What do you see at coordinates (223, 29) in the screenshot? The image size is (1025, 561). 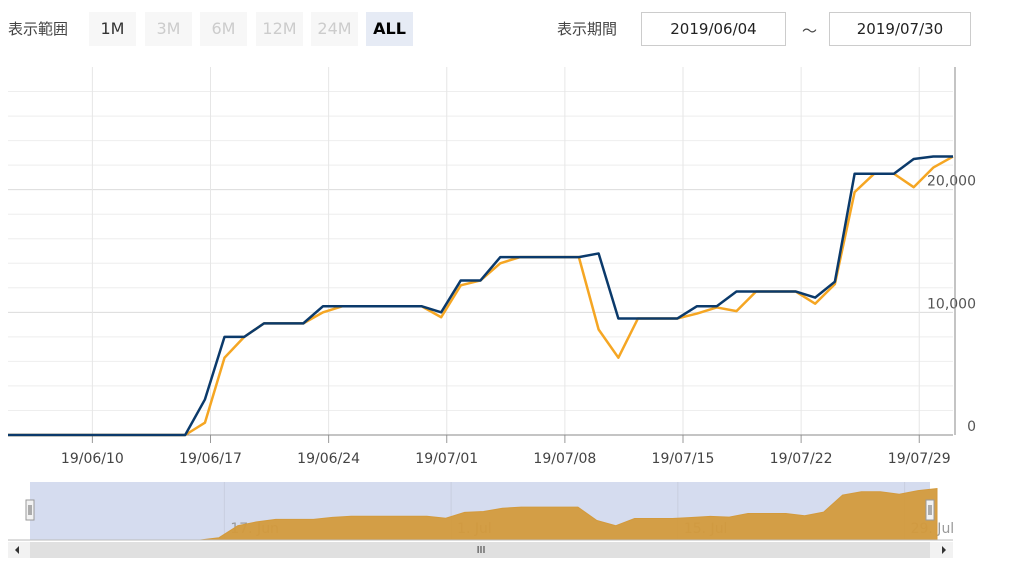 I see `range-button: 6M` at bounding box center [223, 29].